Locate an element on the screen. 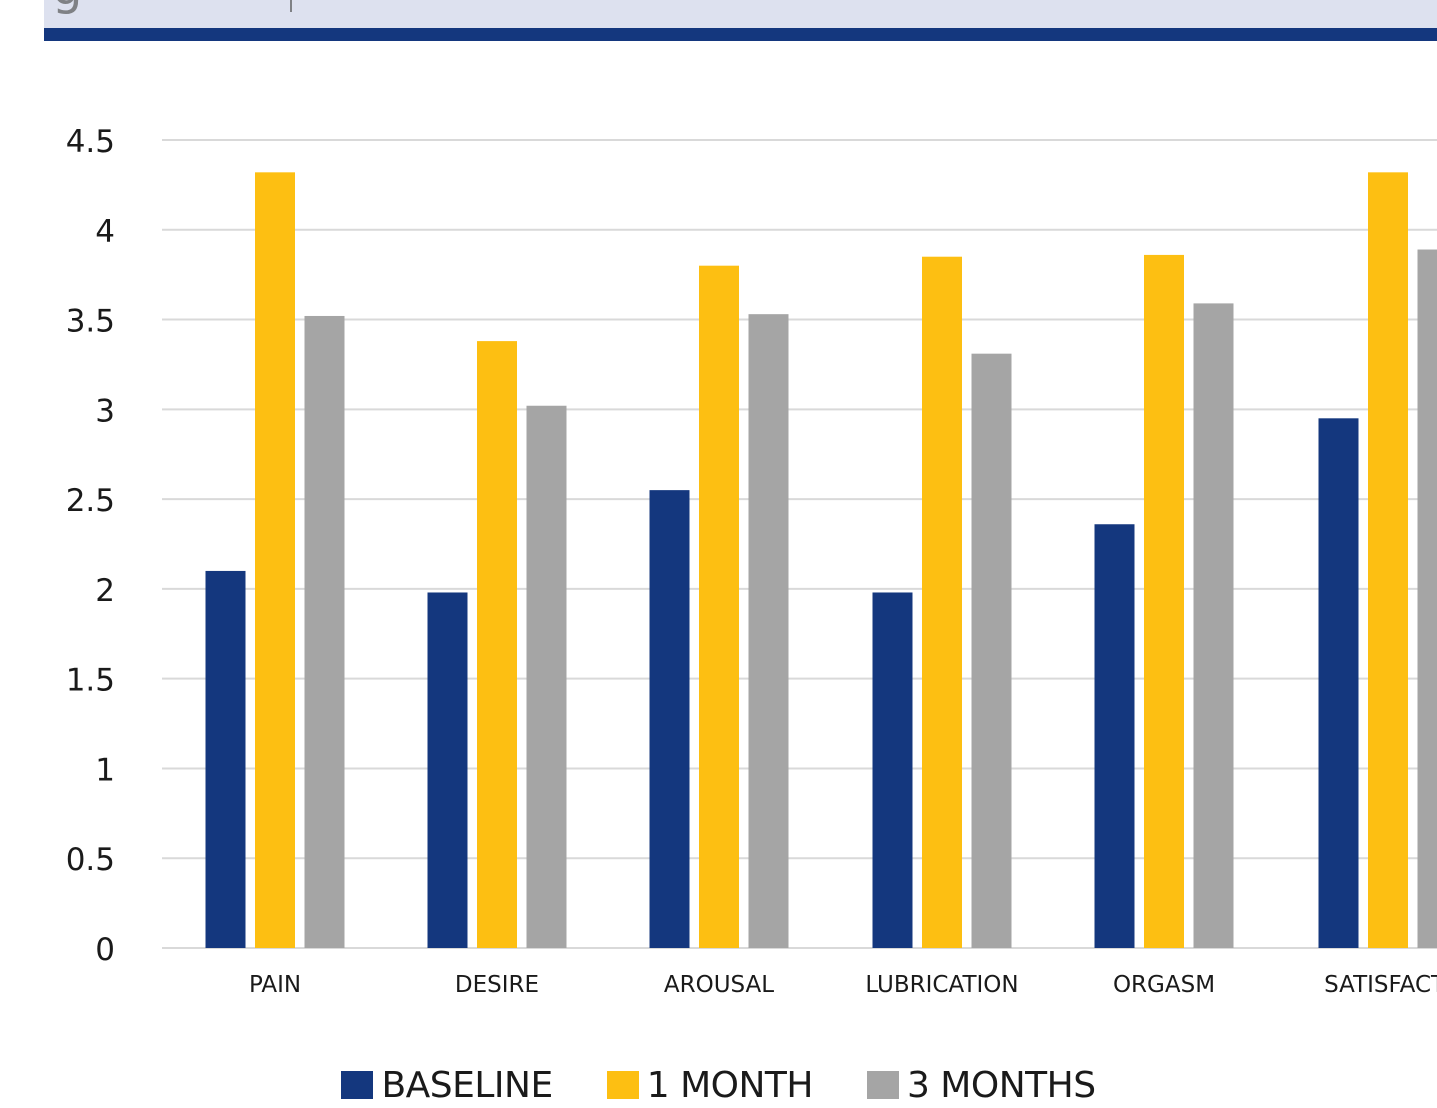 The image size is (1437, 1108). legend-item-1-month: 1 MONTH is located at coordinates (710, 1085).